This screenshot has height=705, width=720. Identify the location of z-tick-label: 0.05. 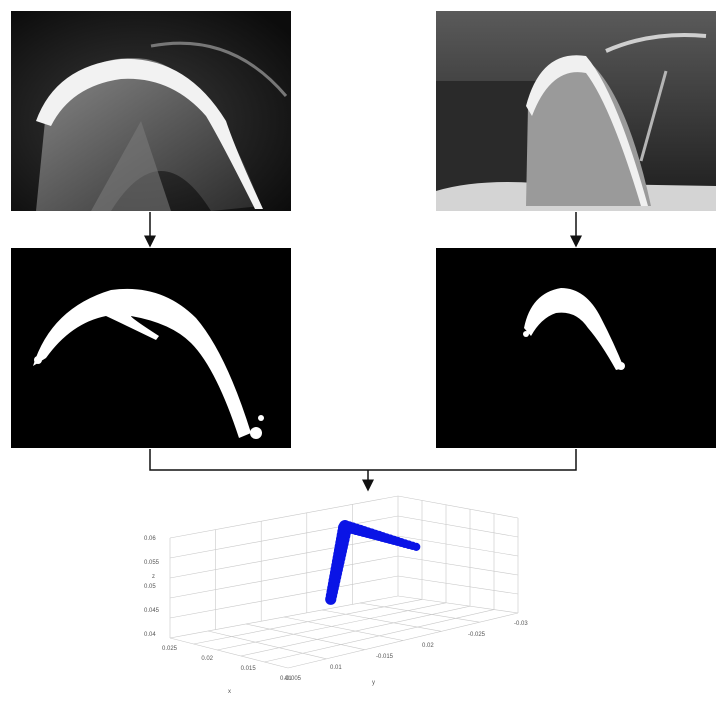
(150, 587).